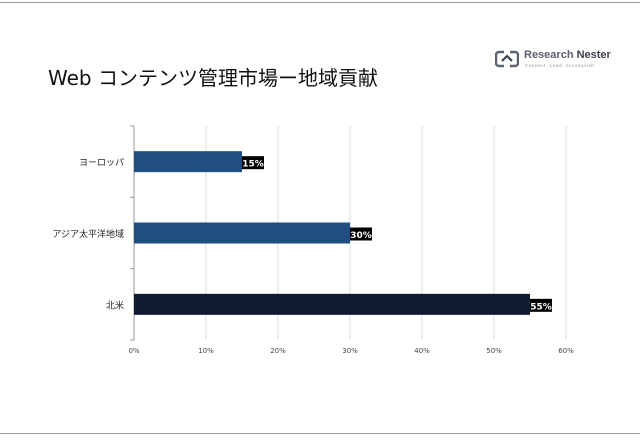 The width and height of the screenshot is (640, 440). I want to click on data-label: 15%, so click(253, 165).